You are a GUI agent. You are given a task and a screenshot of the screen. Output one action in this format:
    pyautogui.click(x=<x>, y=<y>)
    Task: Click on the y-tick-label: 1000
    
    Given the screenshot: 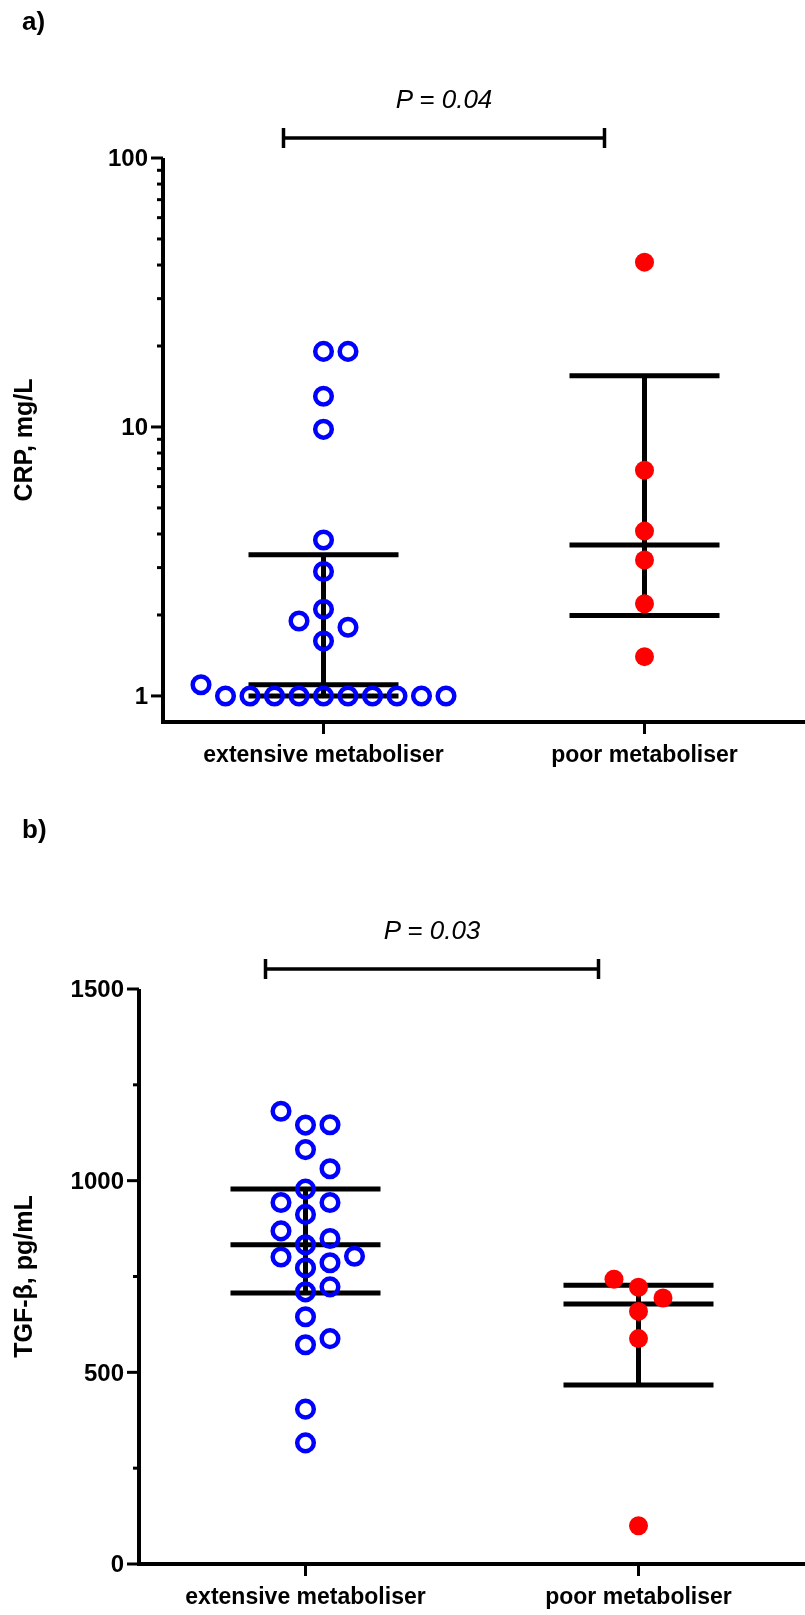 What is the action you would take?
    pyautogui.click(x=97, y=1181)
    